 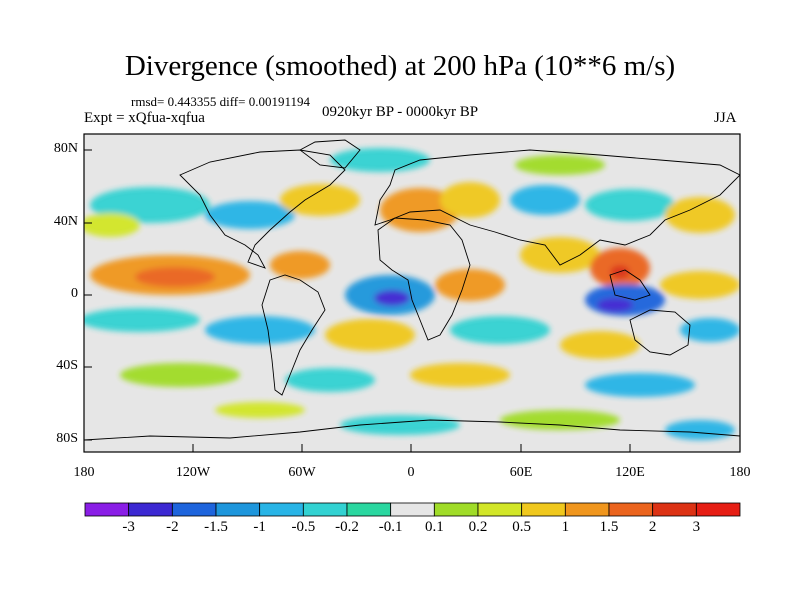 I want to click on colorbar, so click(x=412, y=509).